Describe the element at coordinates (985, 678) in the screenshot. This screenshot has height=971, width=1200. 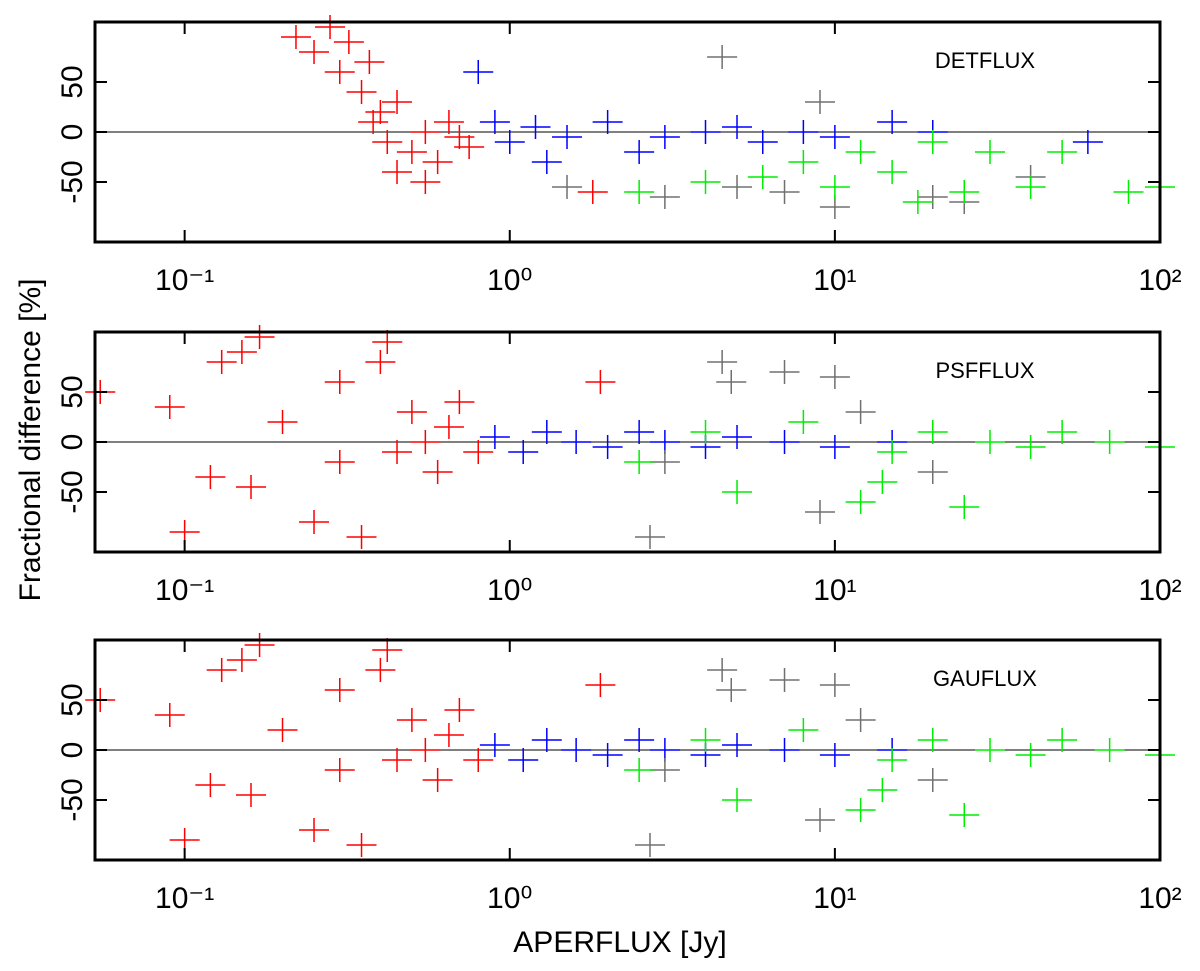
I see `panel-annotation: GAUFLUX` at that location.